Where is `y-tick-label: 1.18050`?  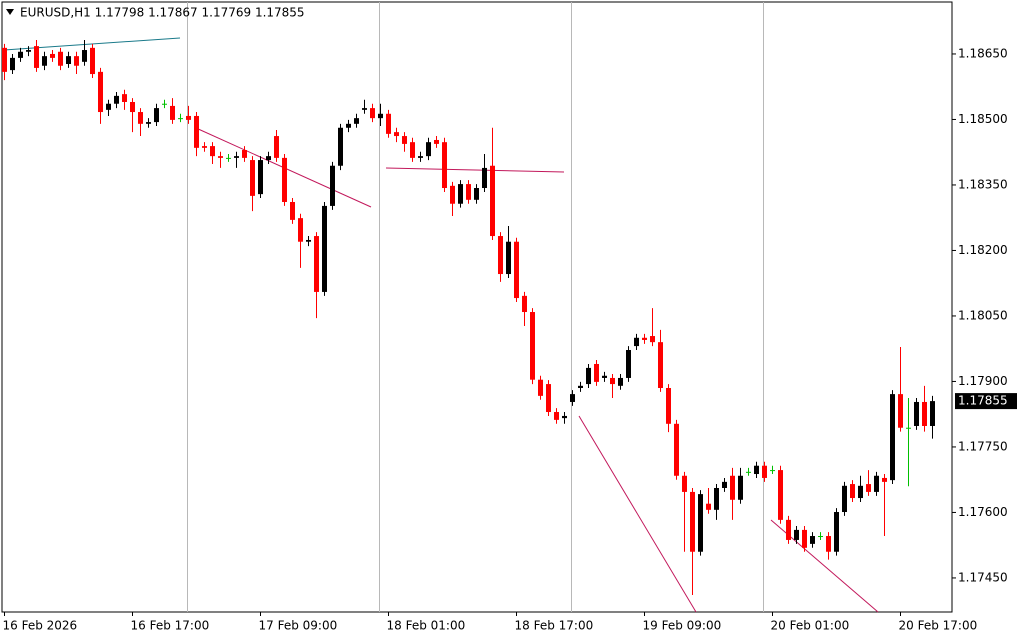
y-tick-label: 1.18050 is located at coordinates (983, 315).